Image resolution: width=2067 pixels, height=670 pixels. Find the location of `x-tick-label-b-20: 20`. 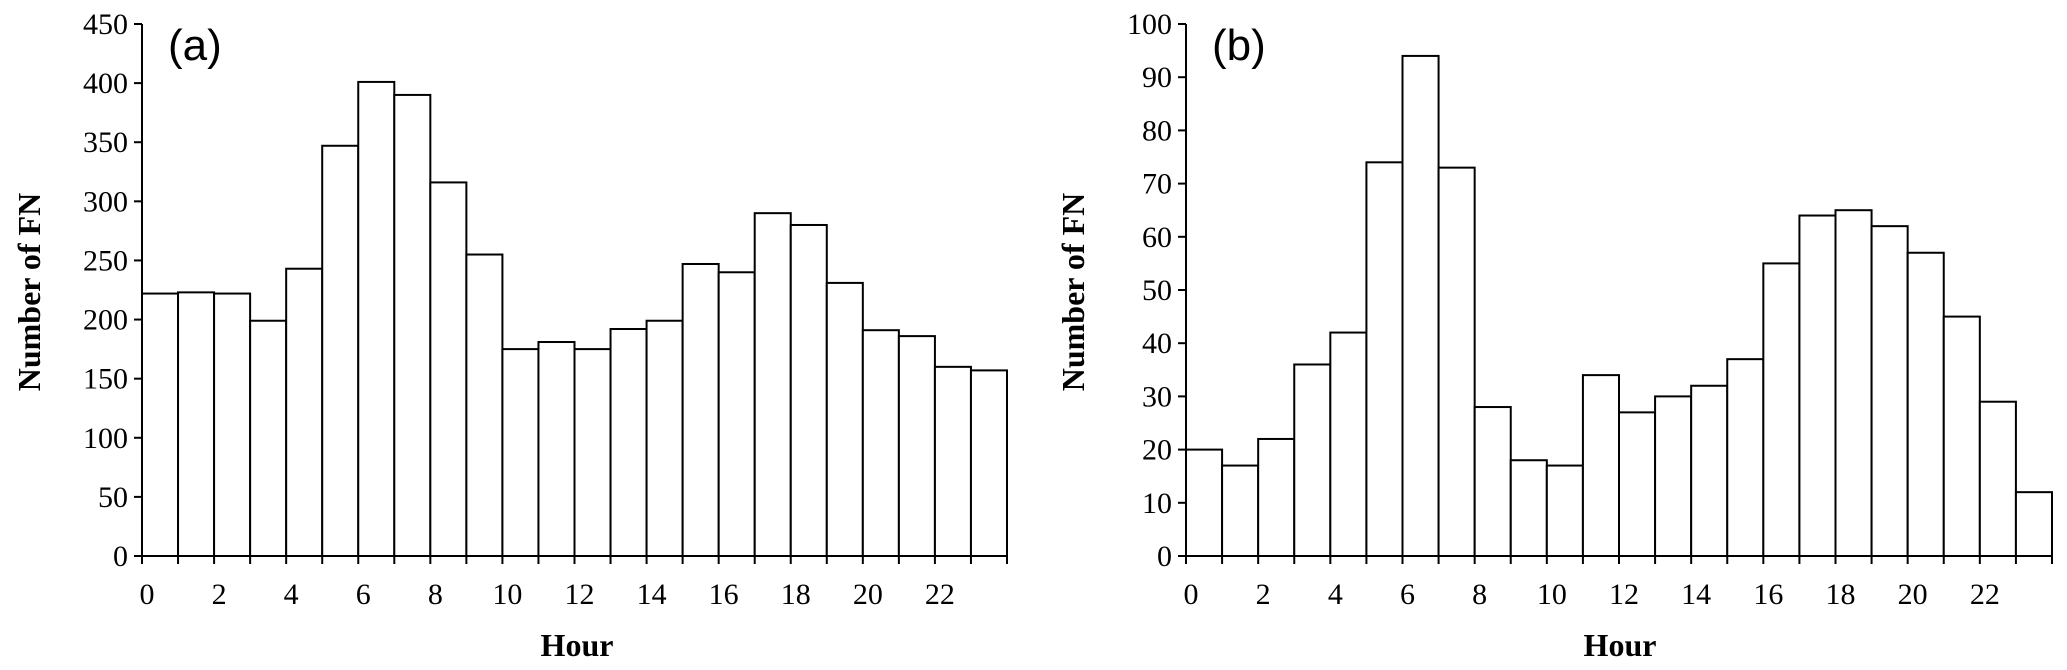

x-tick-label-b-20: 20 is located at coordinates (1913, 594).